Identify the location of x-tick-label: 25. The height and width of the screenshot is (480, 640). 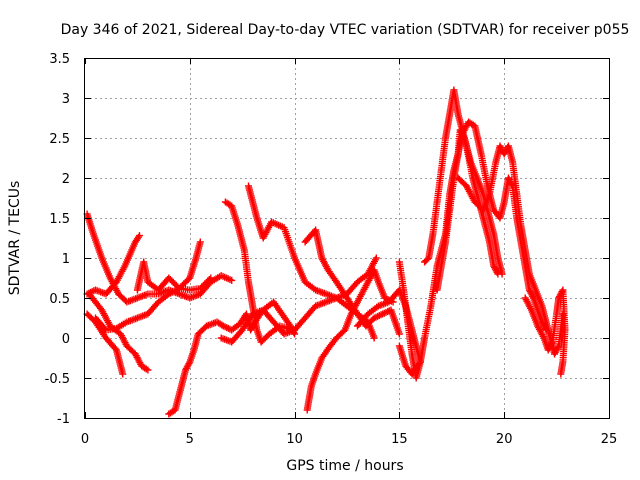
(609, 439).